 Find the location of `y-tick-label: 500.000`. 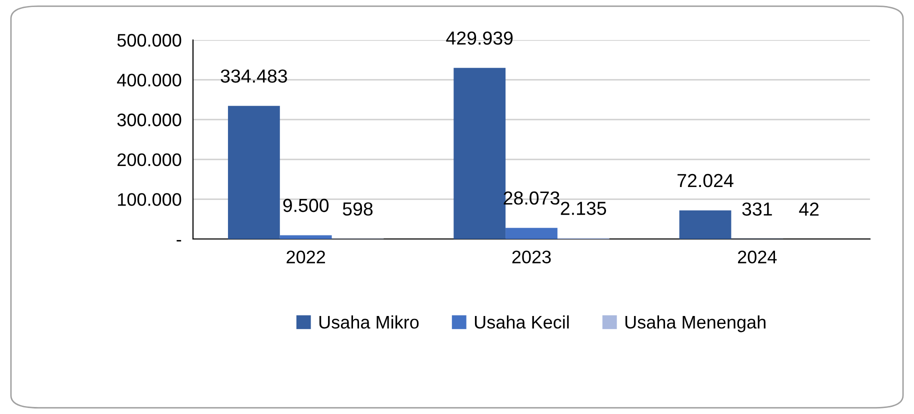

y-tick-label: 500.000 is located at coordinates (149, 40).